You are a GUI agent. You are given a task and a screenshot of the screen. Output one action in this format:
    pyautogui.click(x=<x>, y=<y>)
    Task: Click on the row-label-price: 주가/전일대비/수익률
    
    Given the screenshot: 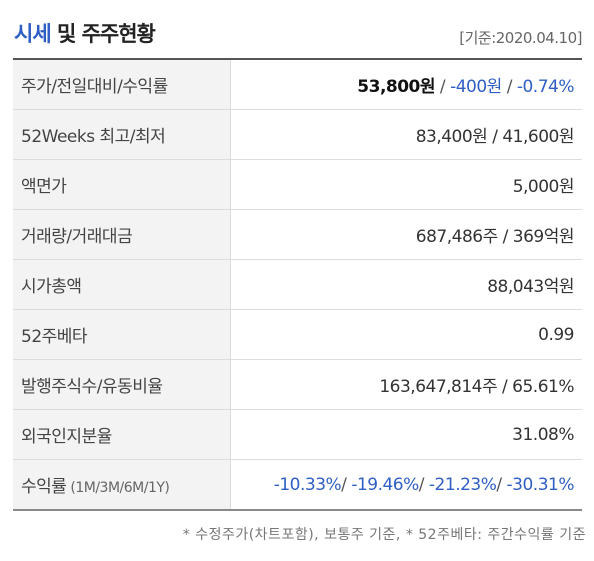 What is the action you would take?
    pyautogui.click(x=122, y=84)
    